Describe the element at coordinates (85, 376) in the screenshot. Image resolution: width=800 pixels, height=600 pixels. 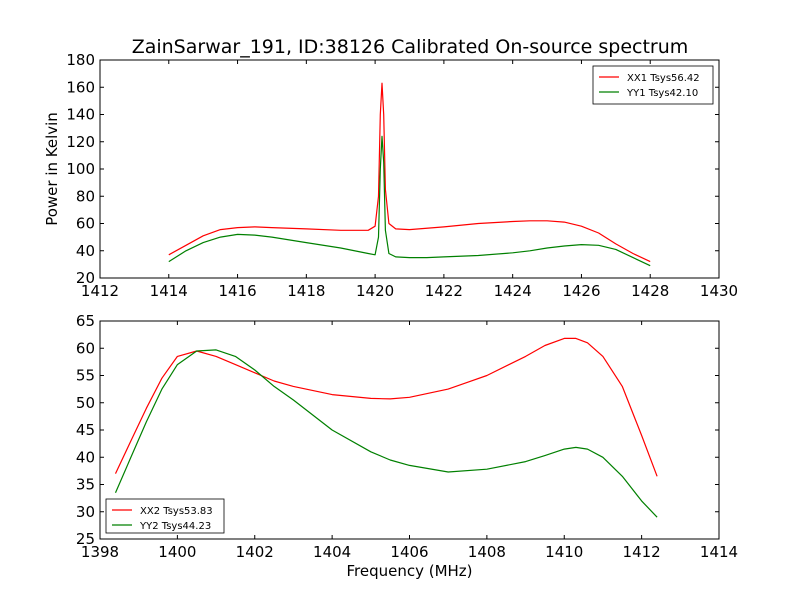
I see `bottom-y-tick-label: 55` at that location.